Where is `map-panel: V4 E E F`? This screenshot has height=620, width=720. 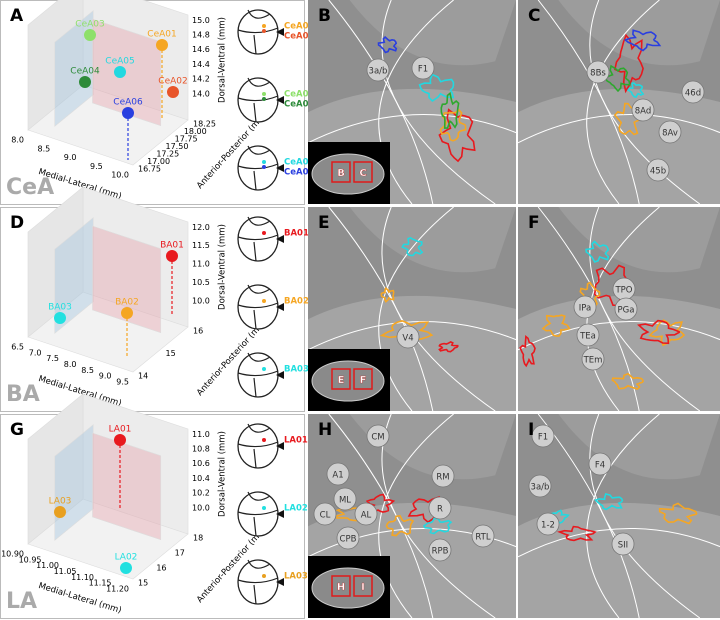 map-panel: V4 E E F is located at coordinates (412, 309).